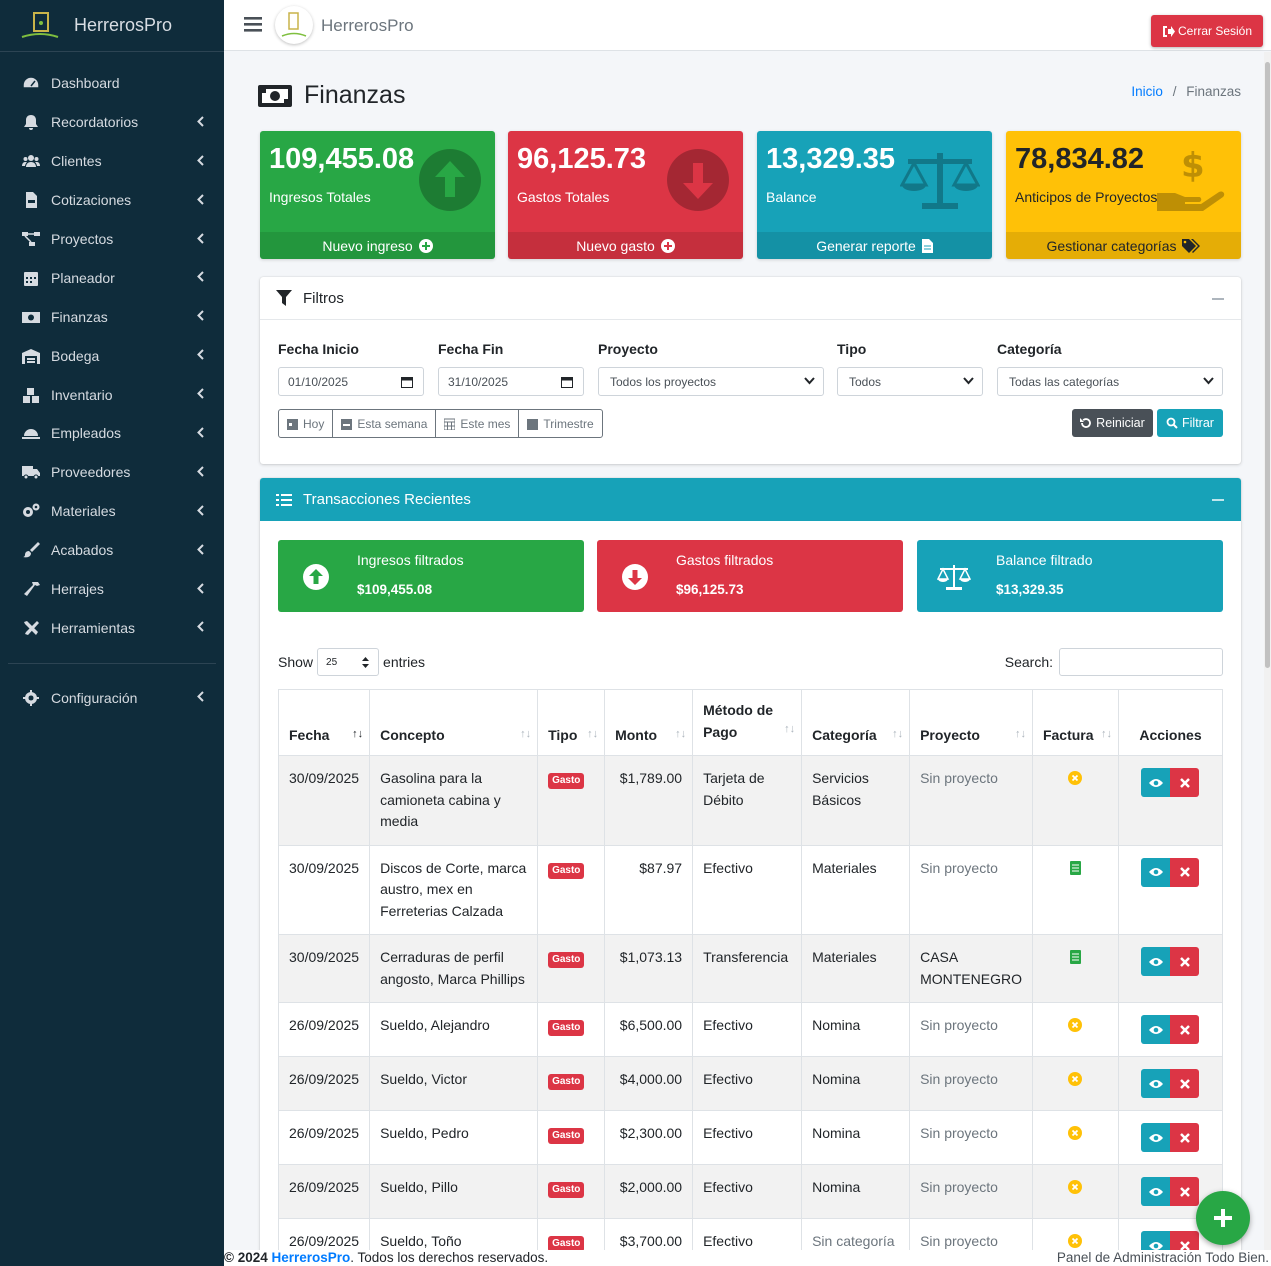 This screenshot has width=1271, height=1266. Describe the element at coordinates (112, 627) in the screenshot. I see `sidebar-item-herramientas: Herramientas` at that location.